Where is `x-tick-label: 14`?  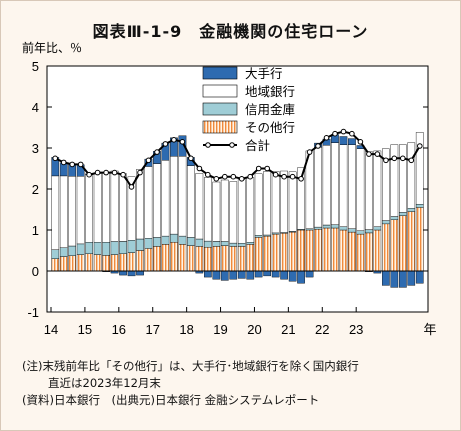
x-tick-label: 14 is located at coordinates (51, 329).